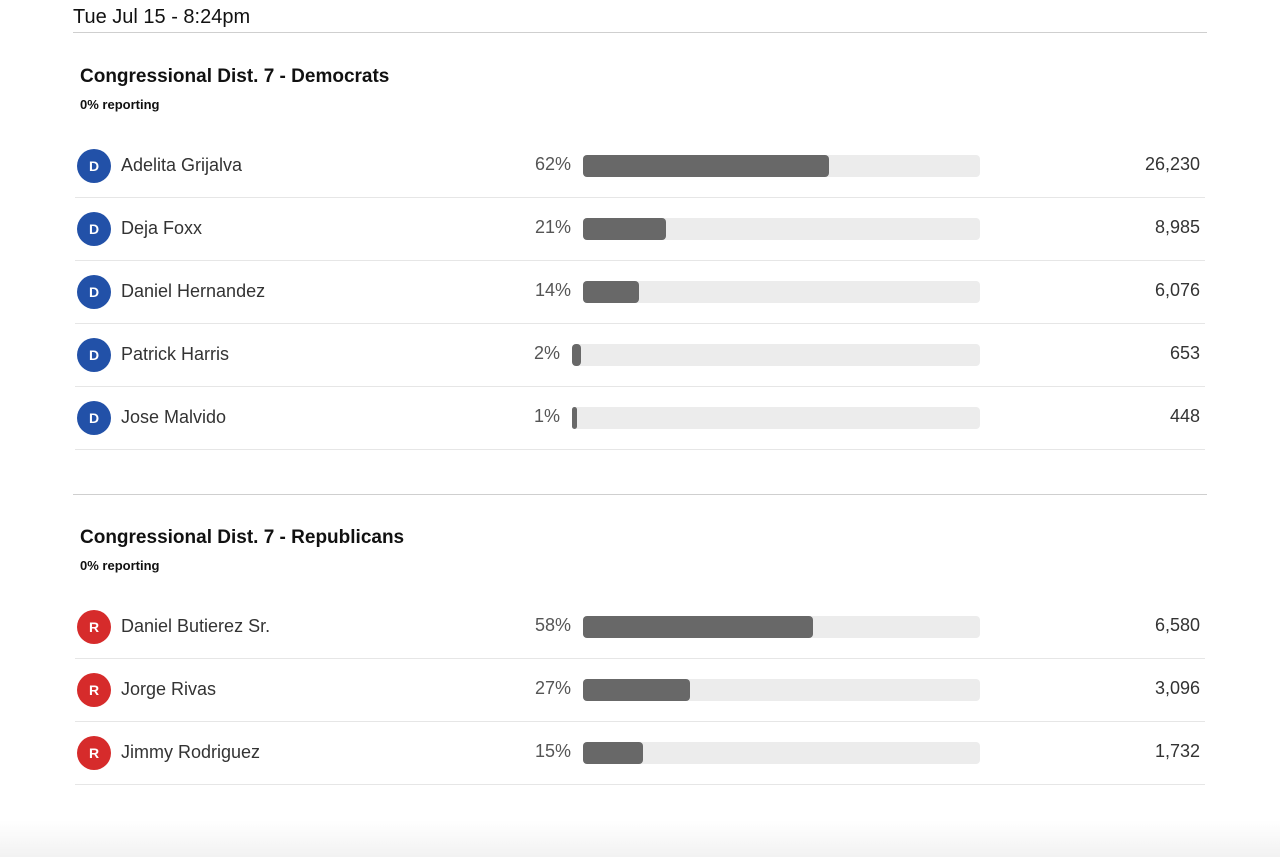 Image resolution: width=1280 pixels, height=857 pixels. What do you see at coordinates (640, 32) in the screenshot?
I see `header-divider` at bounding box center [640, 32].